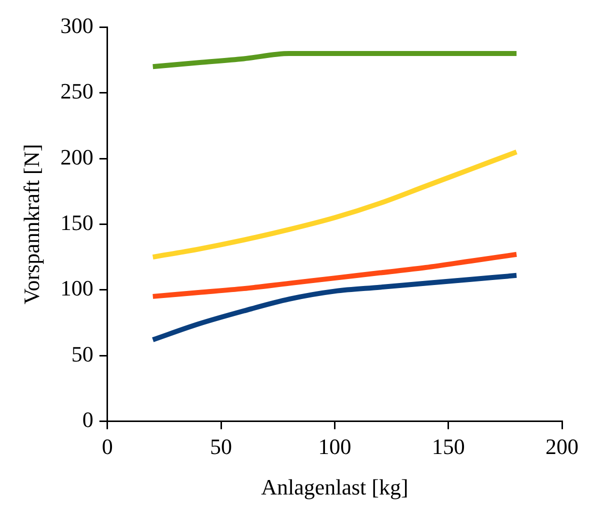 This screenshot has width=600, height=522. What do you see at coordinates (334, 487) in the screenshot?
I see `x-axis-title: Anlagenlast [kg]` at bounding box center [334, 487].